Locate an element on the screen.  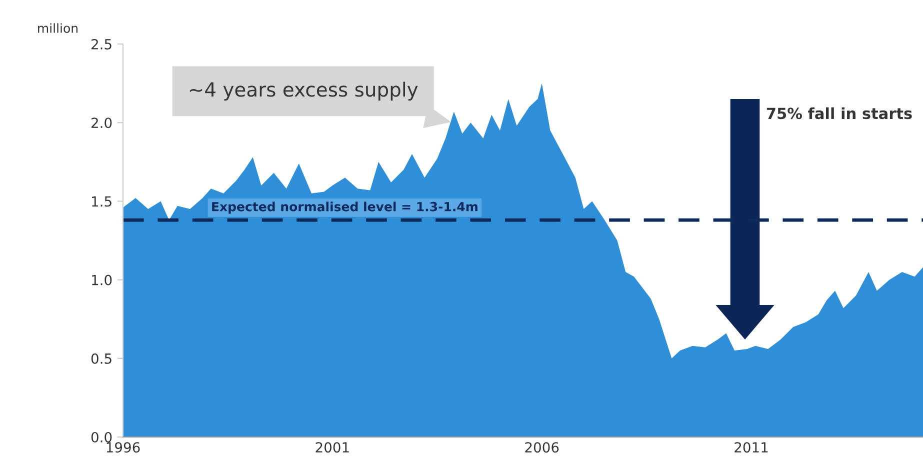
y-tick-label: 2.5 is located at coordinates (102, 44).